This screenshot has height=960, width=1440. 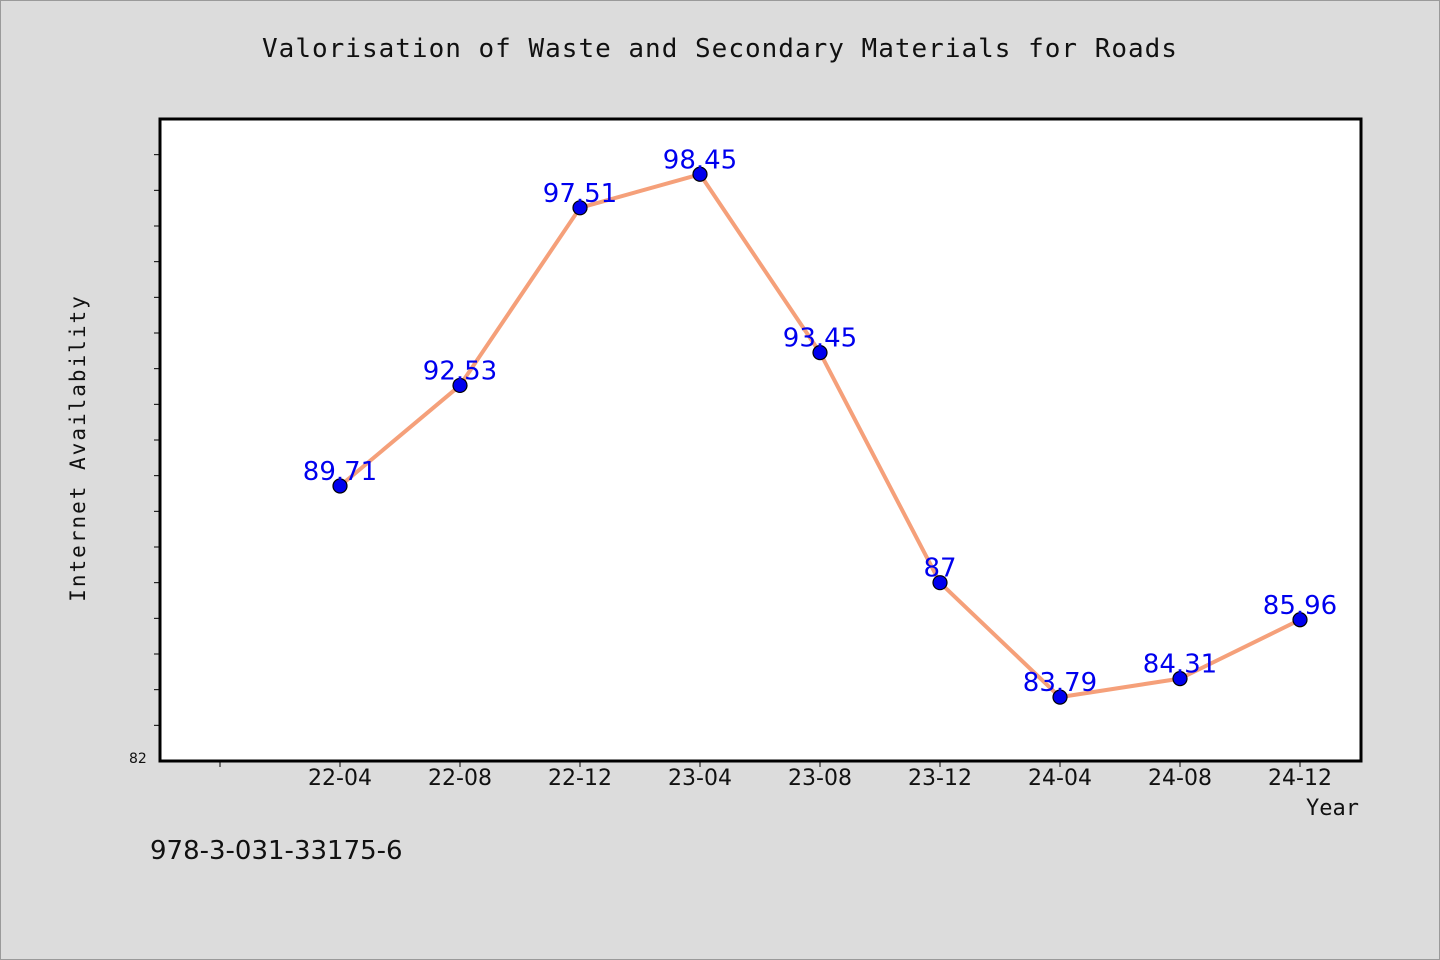 I want to click on data-label: 92.53, so click(x=460, y=371).